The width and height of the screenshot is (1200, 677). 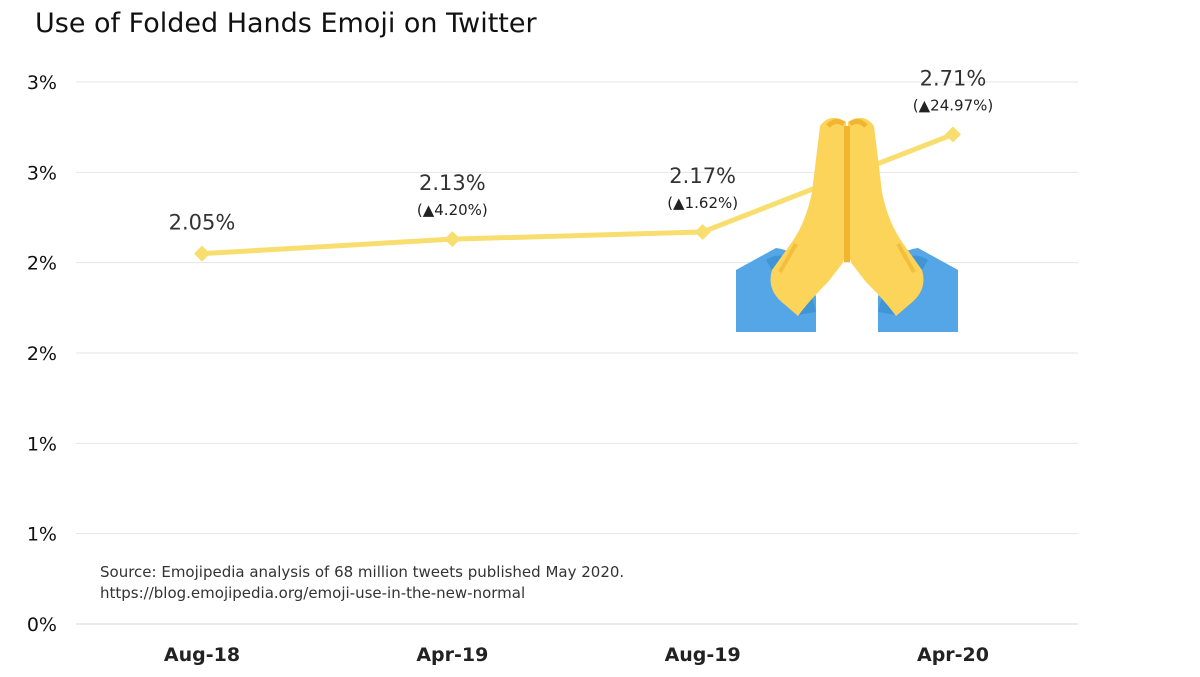 I want to click on value-label: 2.71%, so click(x=953, y=78).